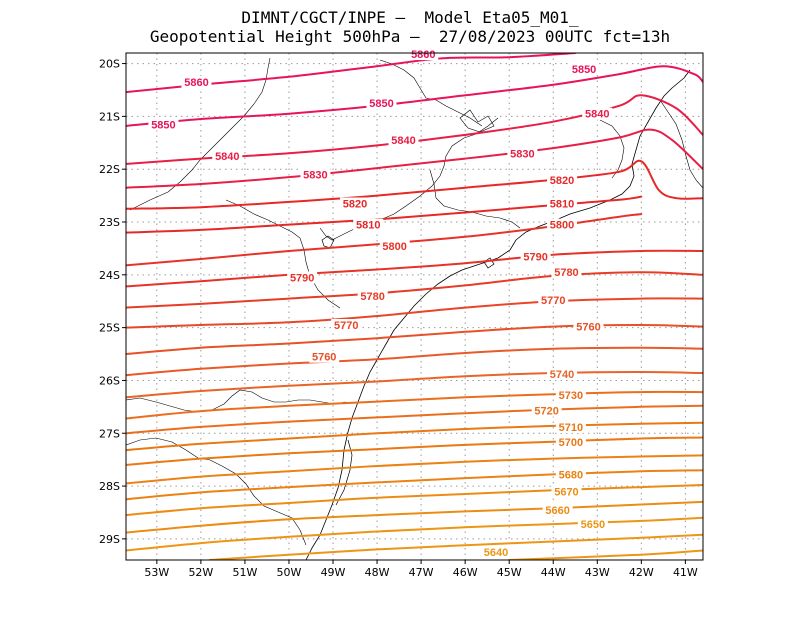 The image size is (800, 618). I want to click on lat-tick-label: 27S, so click(109, 433).